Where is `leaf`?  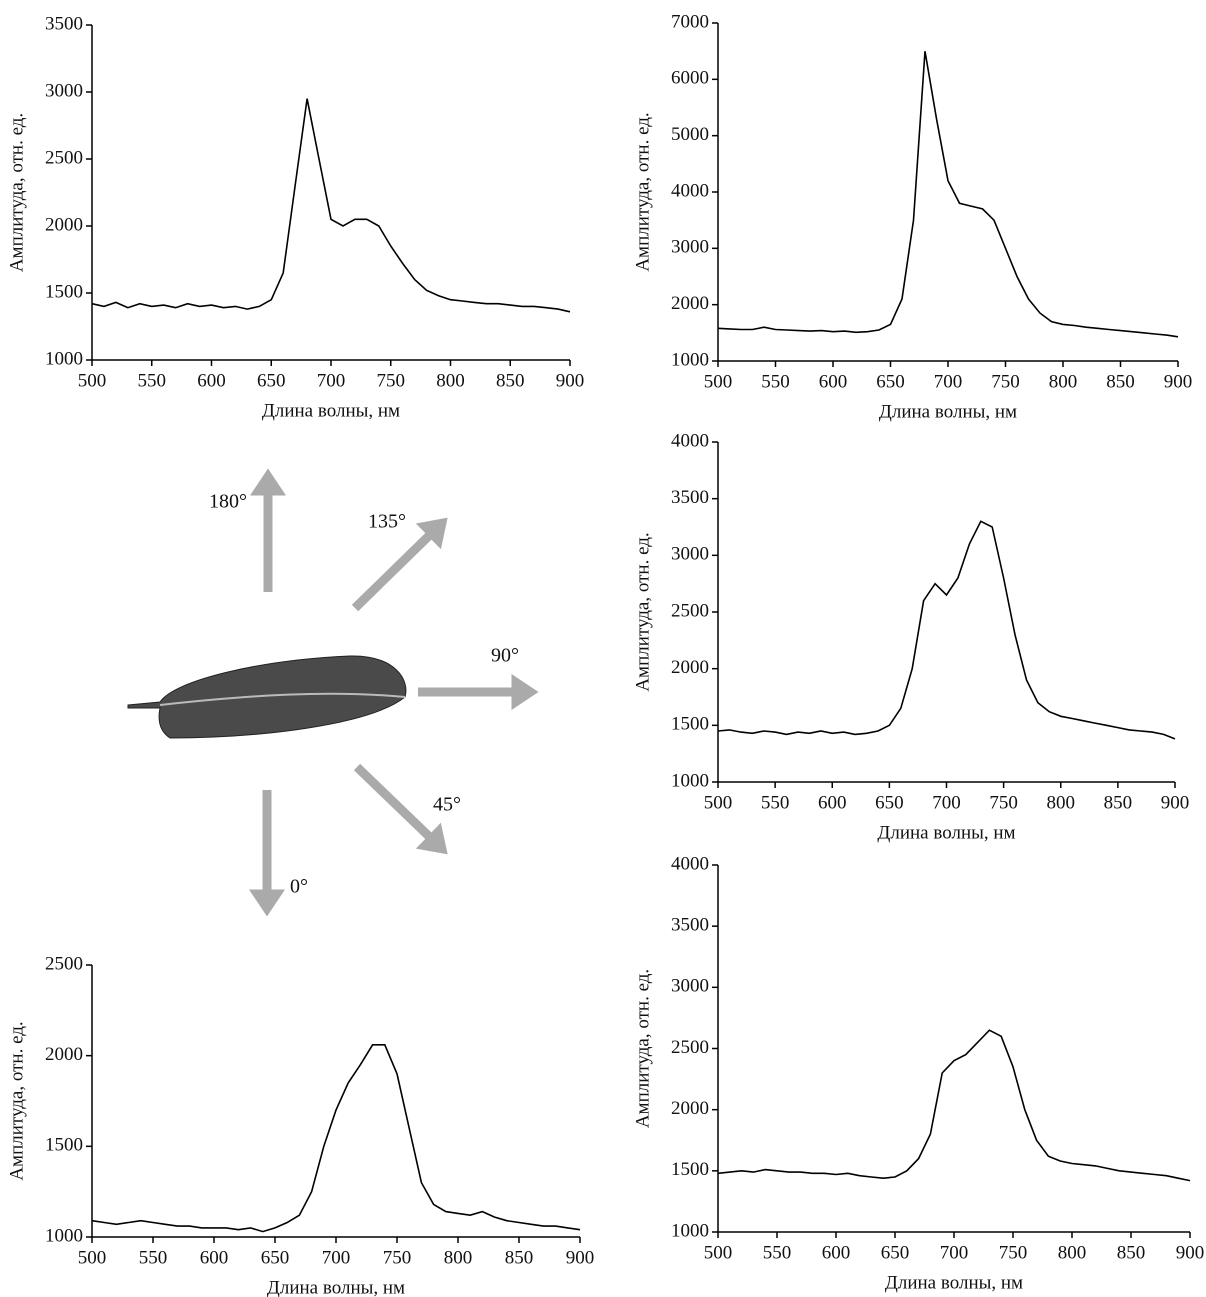 leaf is located at coordinates (267, 697).